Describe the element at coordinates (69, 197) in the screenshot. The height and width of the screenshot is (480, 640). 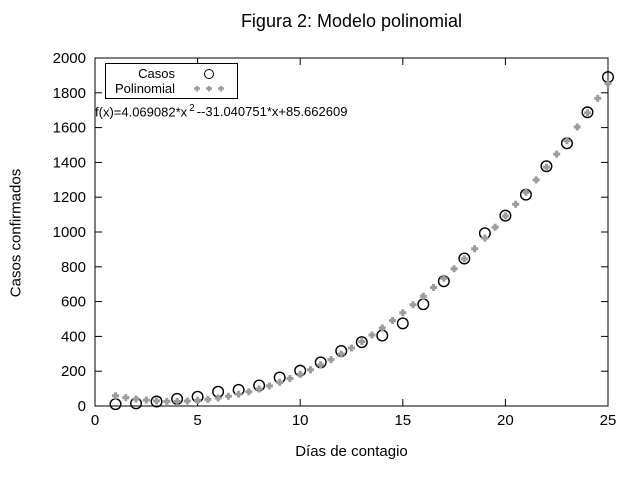
I see `y-tick-label: 1200` at that location.